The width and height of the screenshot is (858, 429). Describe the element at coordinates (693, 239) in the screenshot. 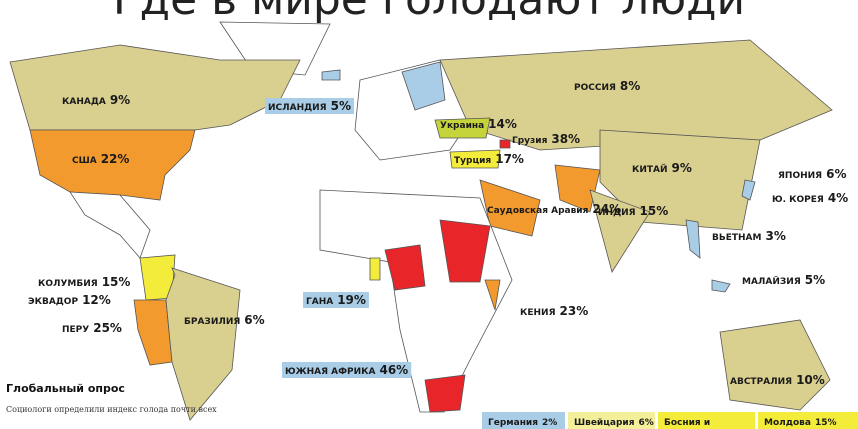

I see `vietnam` at that location.